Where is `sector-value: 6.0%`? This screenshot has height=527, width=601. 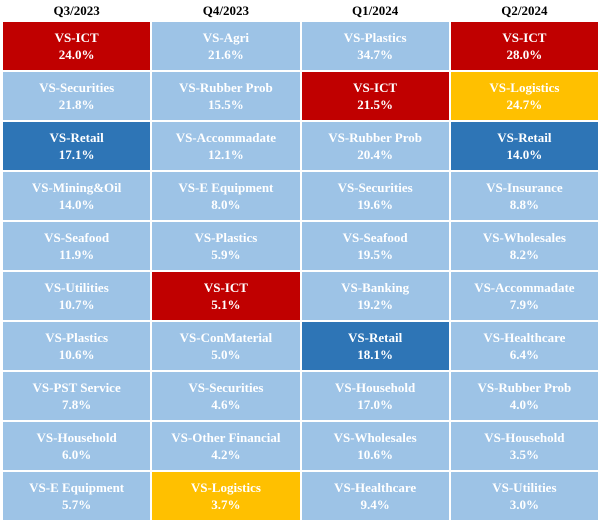
sector-value: 6.0% is located at coordinates (77, 454).